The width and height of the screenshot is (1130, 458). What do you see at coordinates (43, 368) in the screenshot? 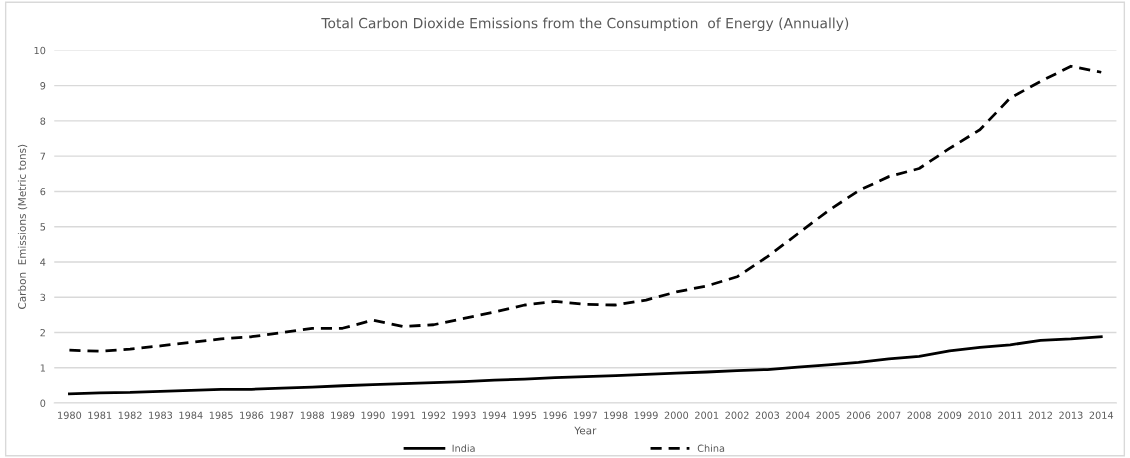
I see `y-tick-label: 1` at bounding box center [43, 368].